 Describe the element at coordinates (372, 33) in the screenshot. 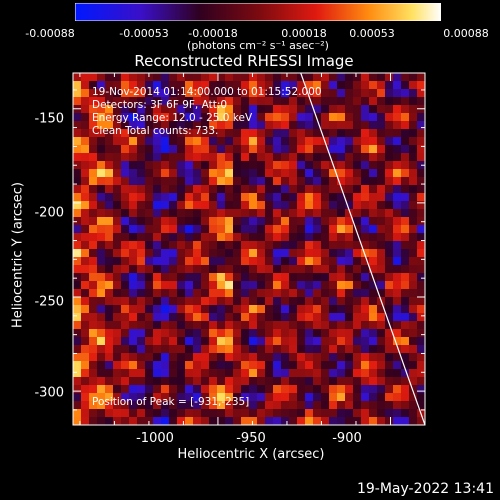

I see `colorbar-tick-label: 0.00053` at that location.